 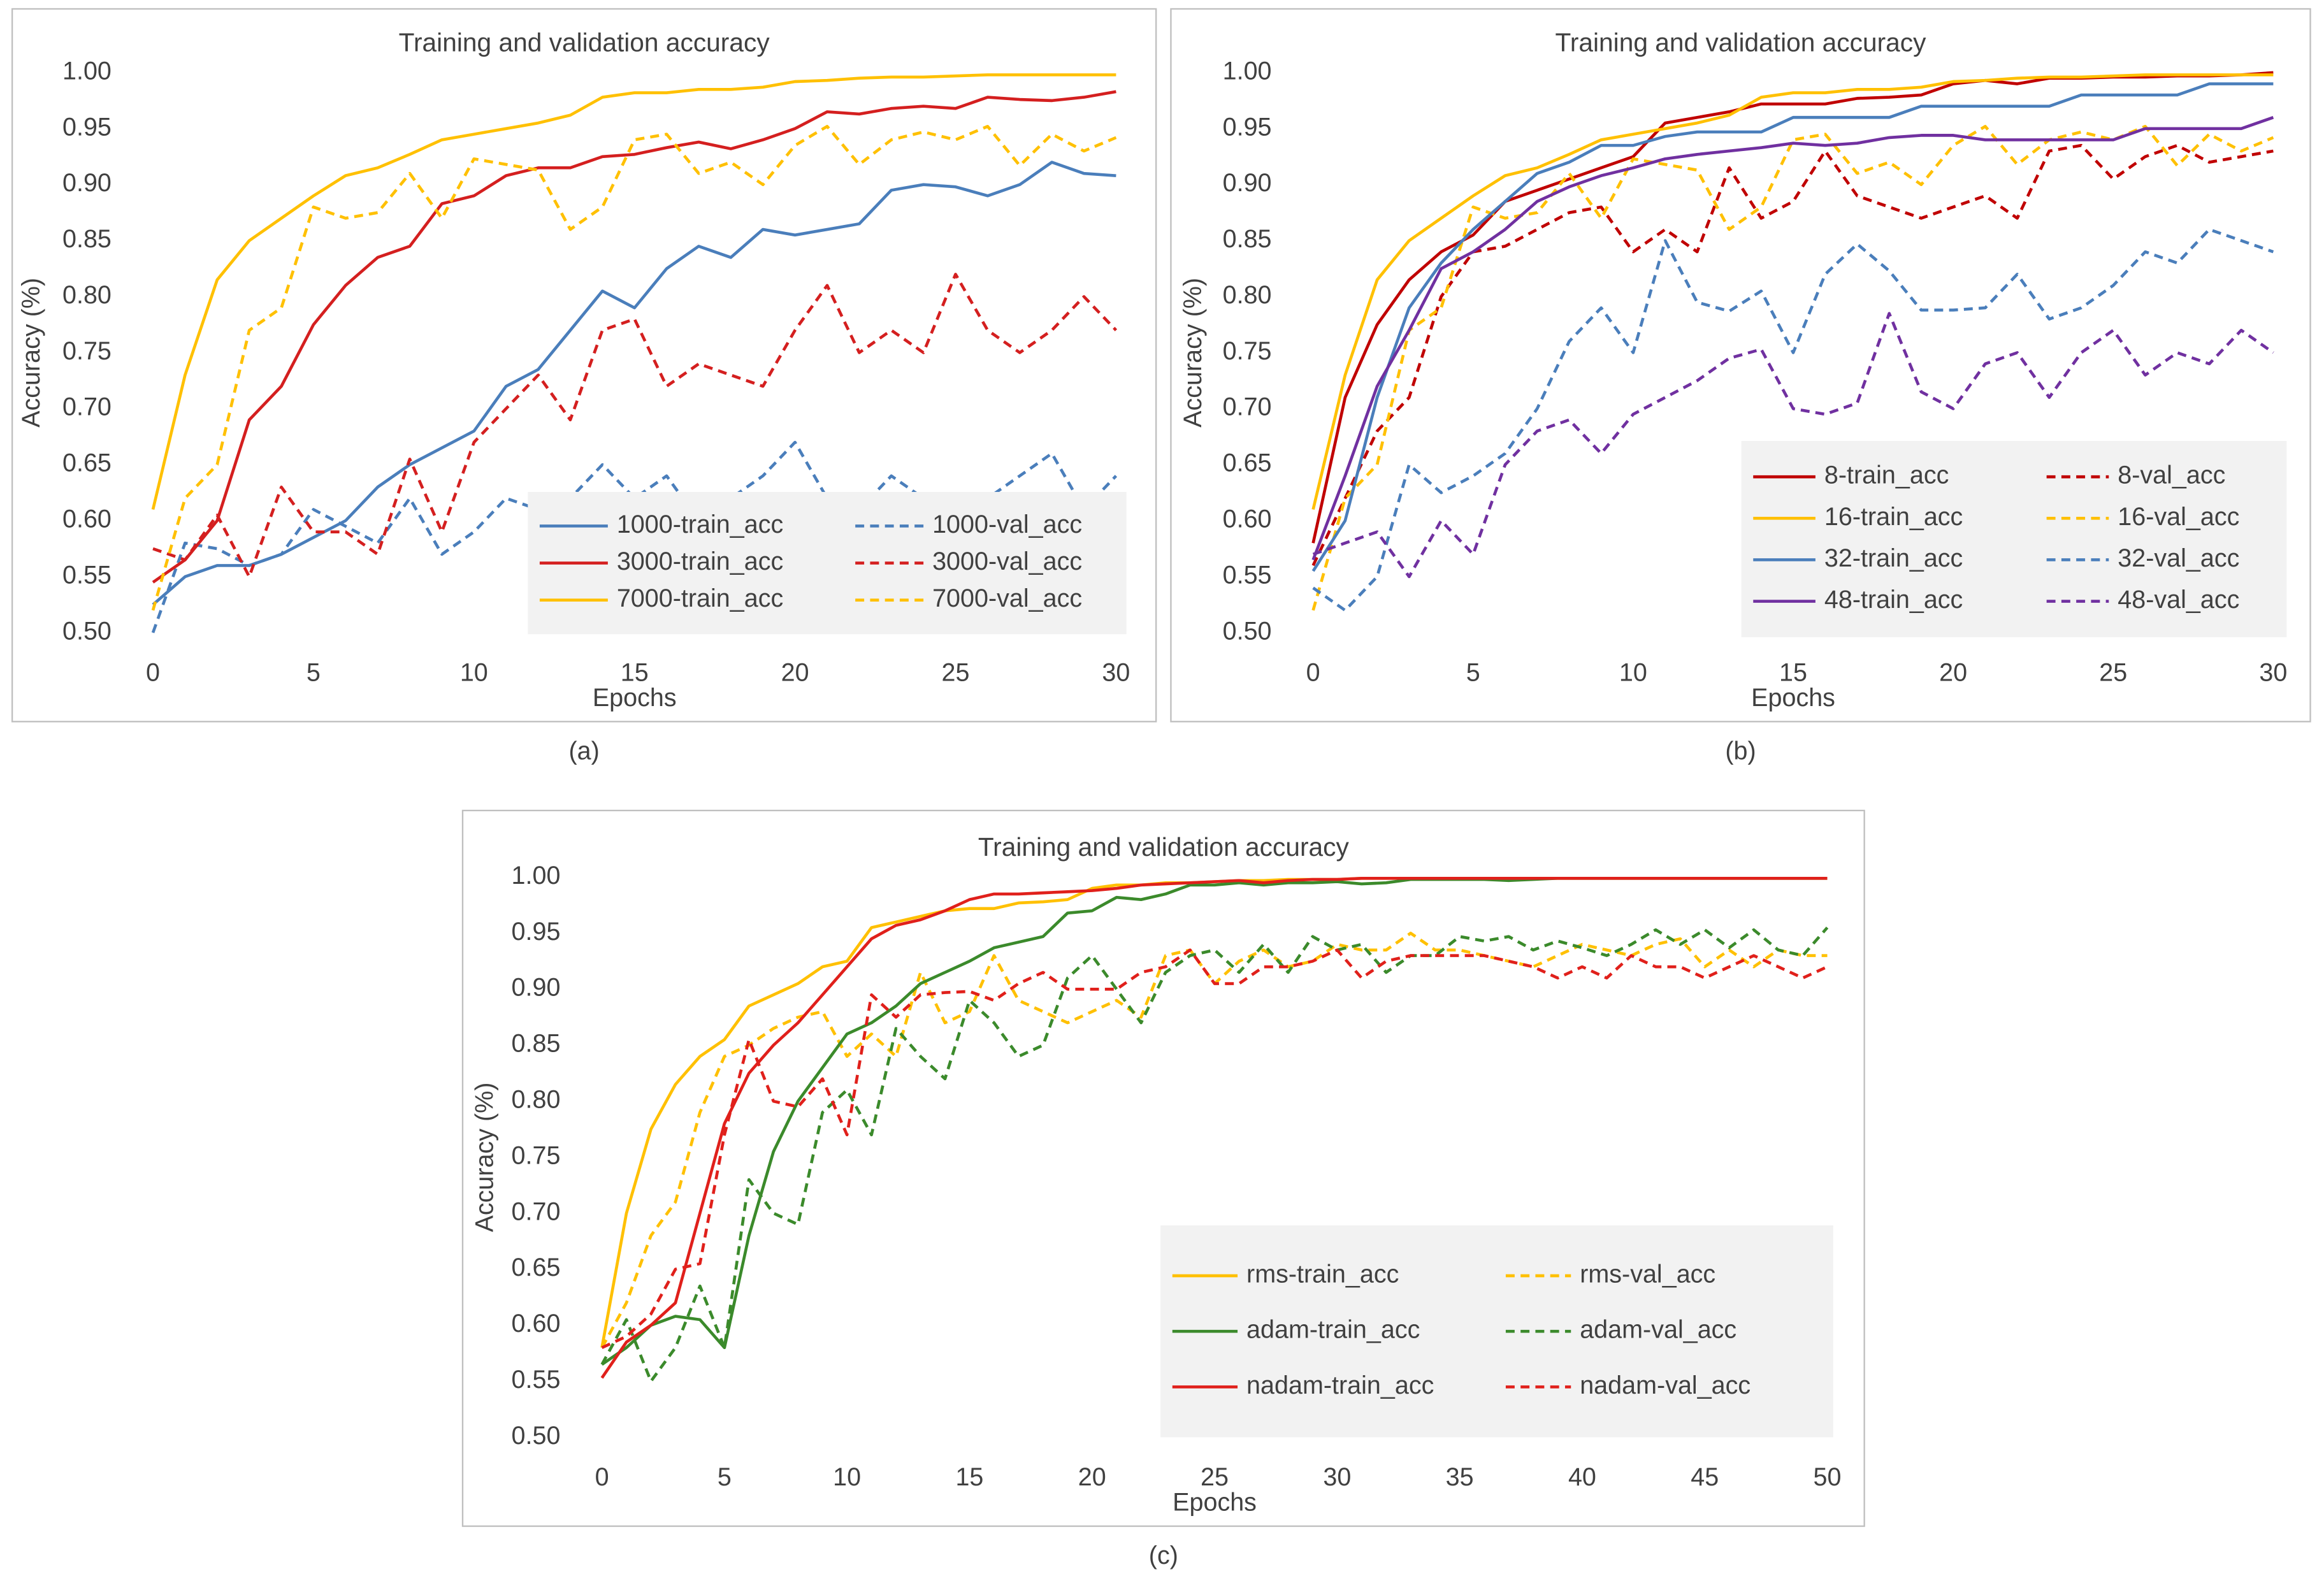 I want to click on legend-label: 3000-train_acc, so click(x=700, y=561).